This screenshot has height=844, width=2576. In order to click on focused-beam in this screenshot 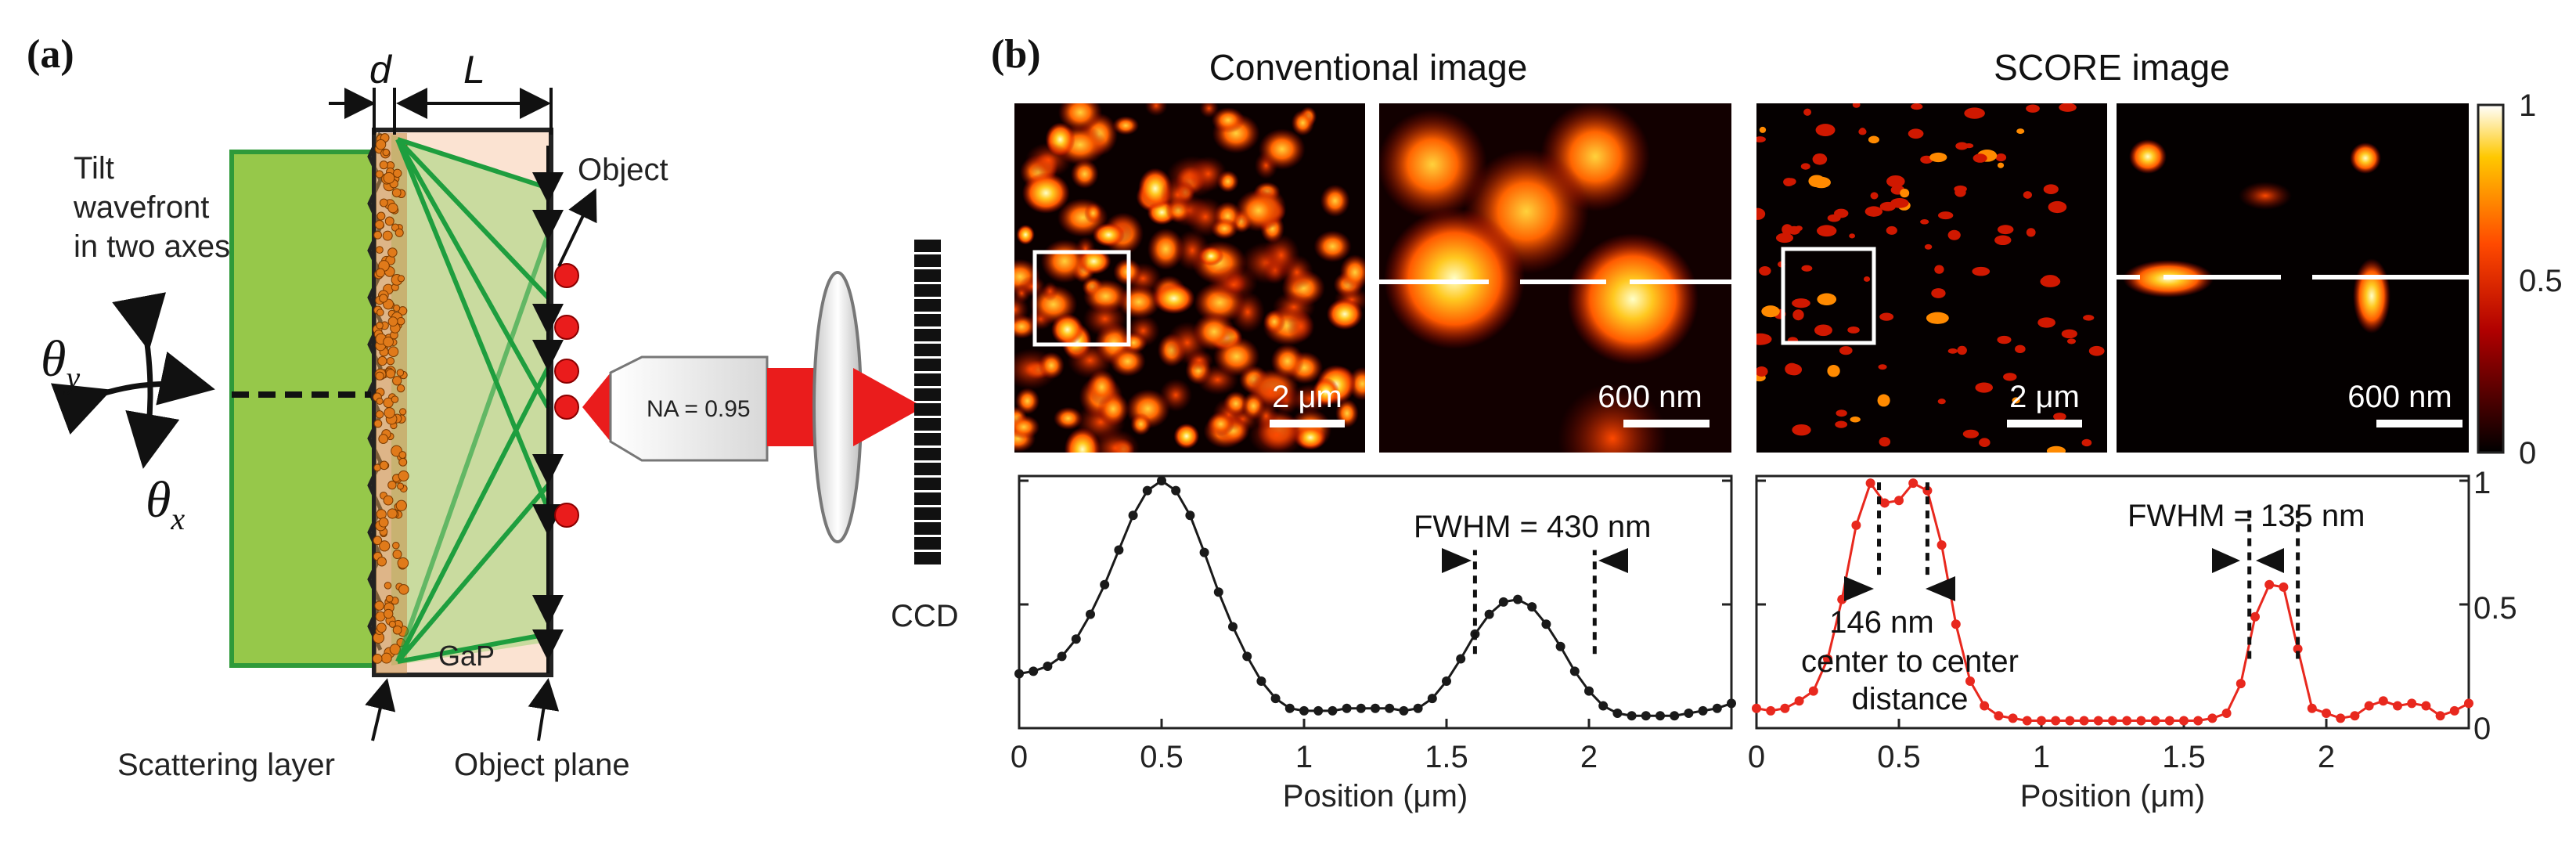, I will do `click(888, 407)`.